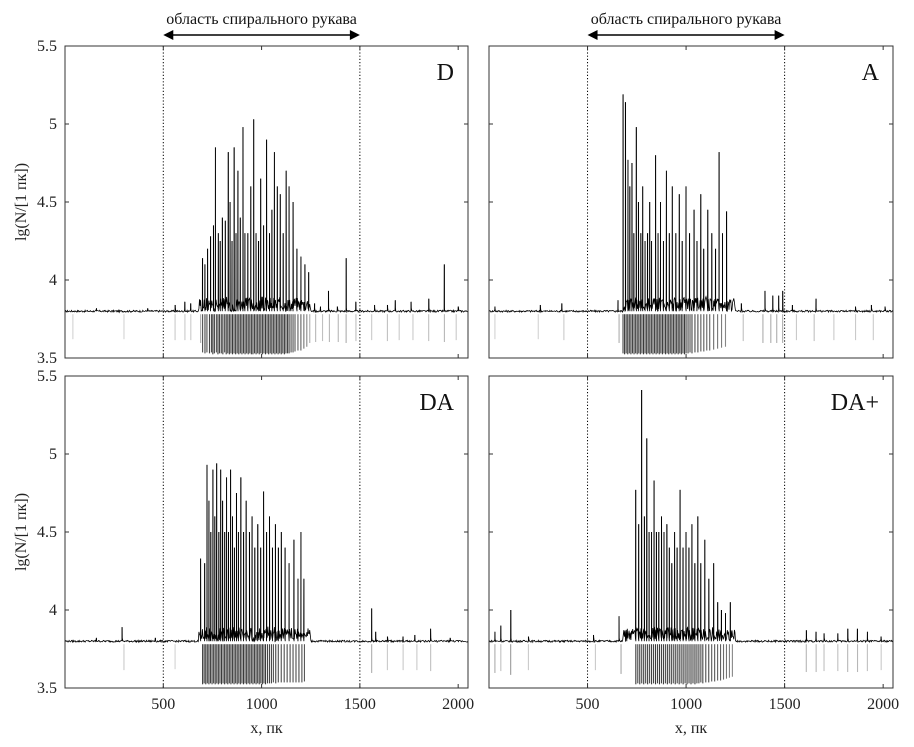  What do you see at coordinates (445, 73) in the screenshot?
I see `panel-label: D` at bounding box center [445, 73].